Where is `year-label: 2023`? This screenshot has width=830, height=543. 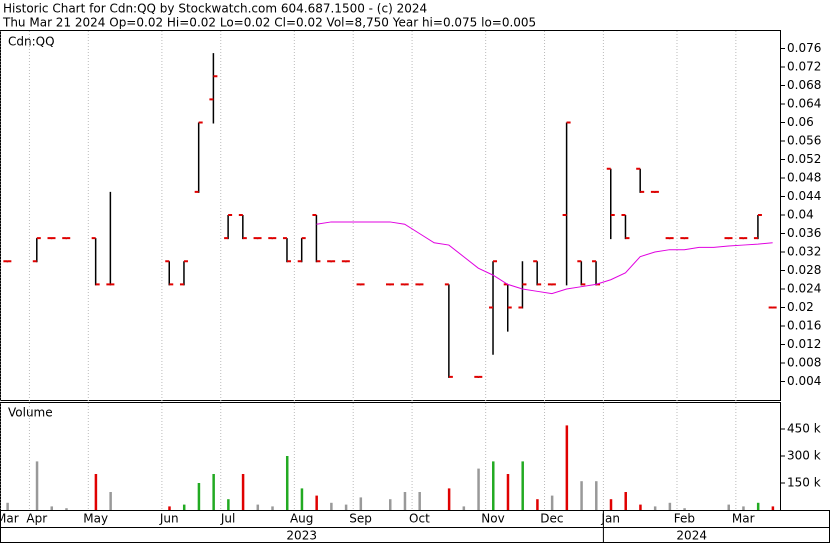 year-label: 2023 is located at coordinates (301, 536).